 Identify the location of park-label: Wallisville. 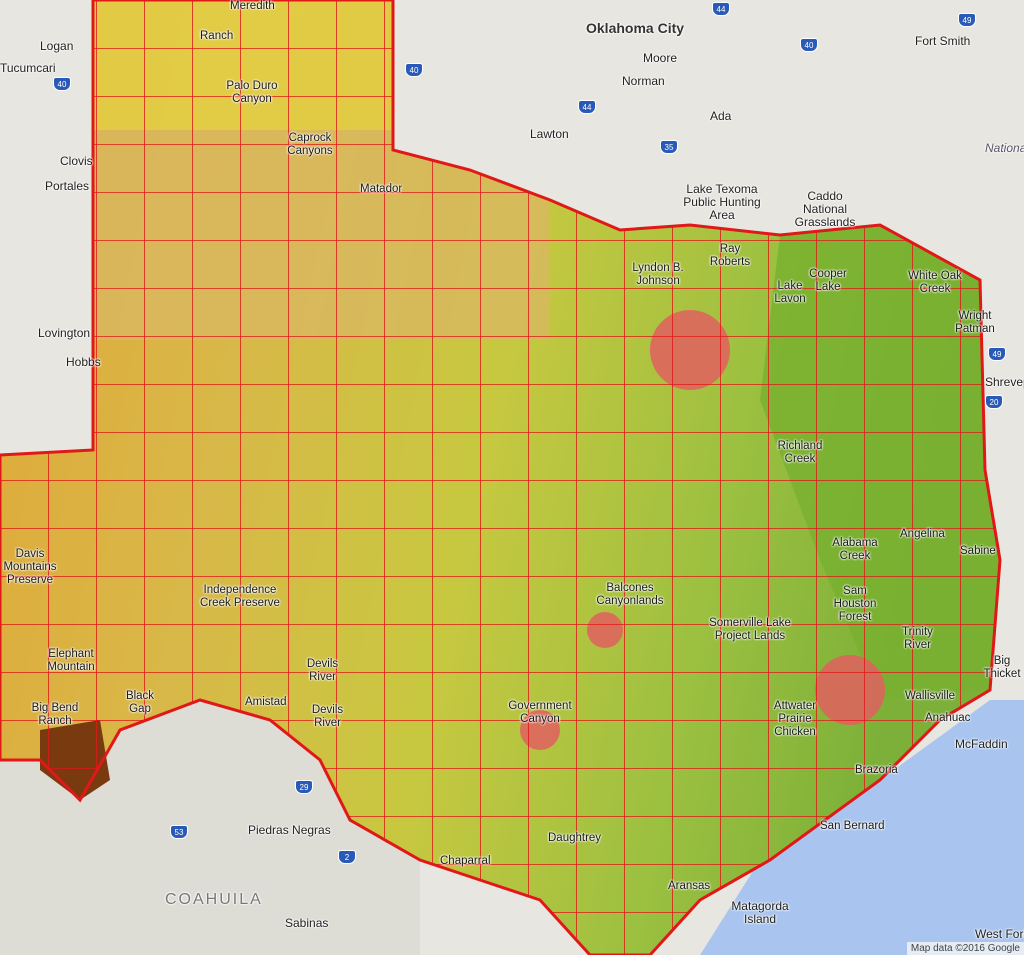
(930, 696).